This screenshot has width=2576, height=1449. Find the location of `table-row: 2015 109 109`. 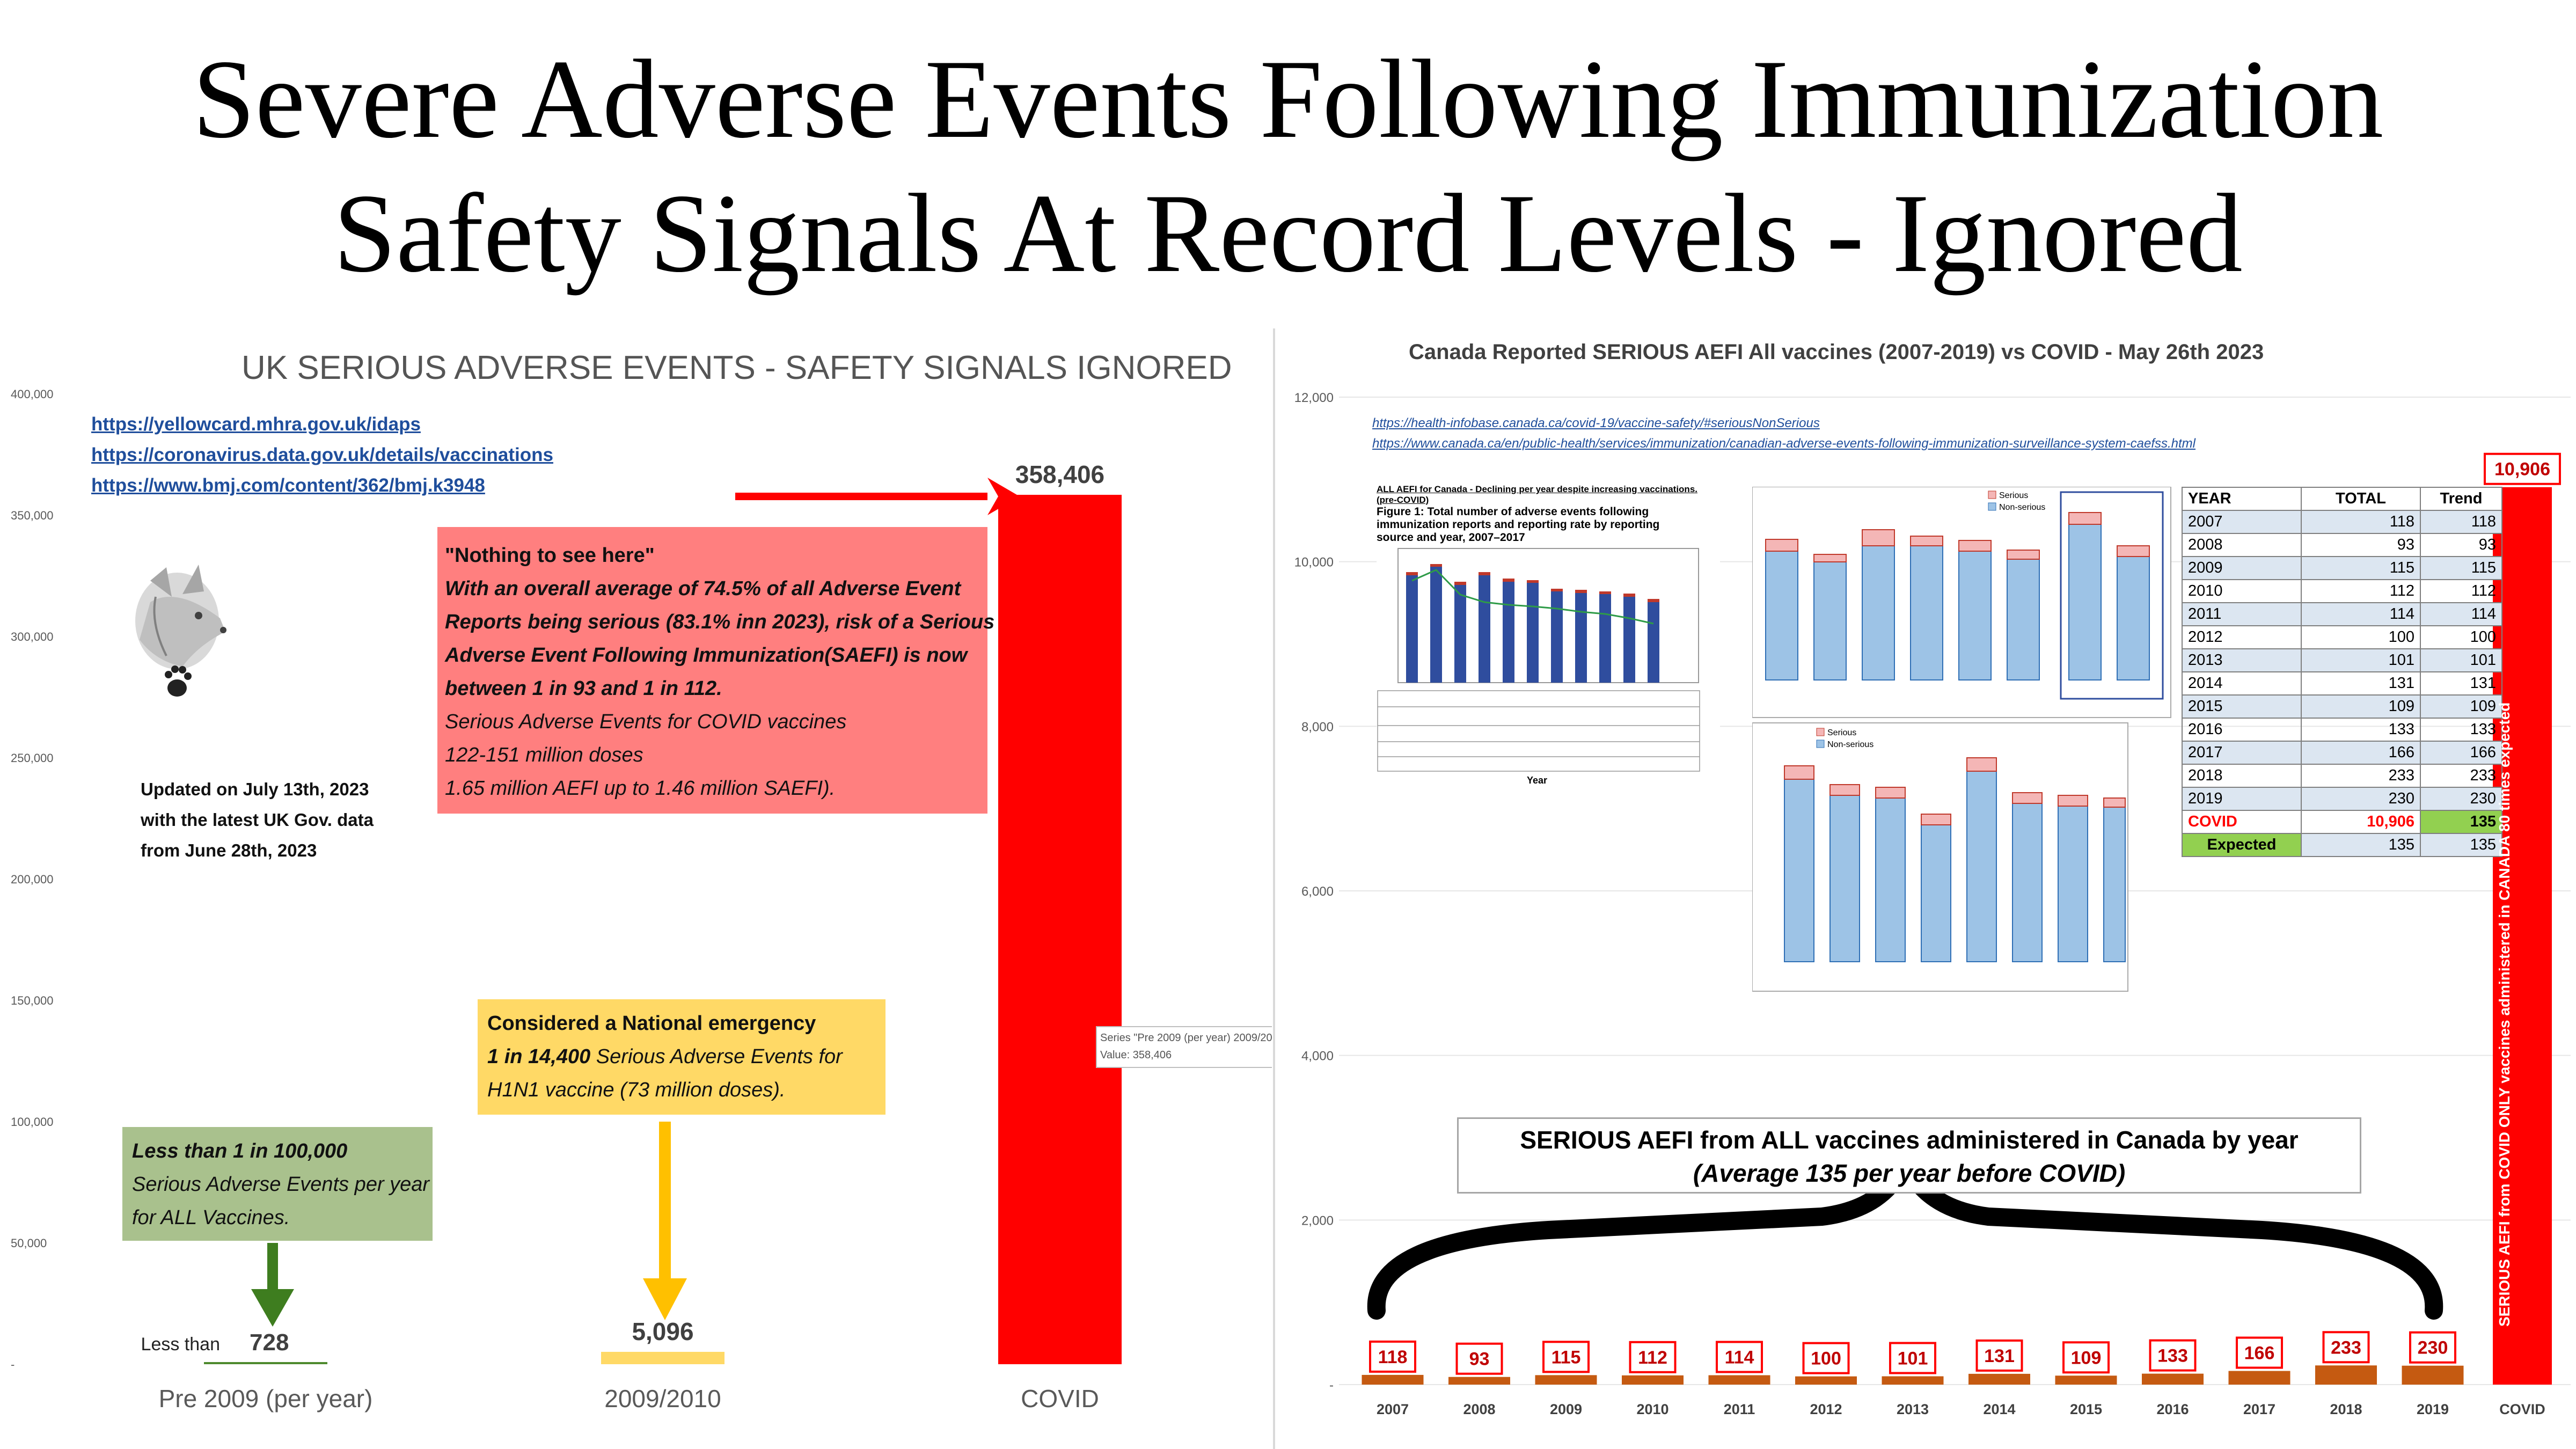

table-row: 2015 109 109 is located at coordinates (2342, 706).